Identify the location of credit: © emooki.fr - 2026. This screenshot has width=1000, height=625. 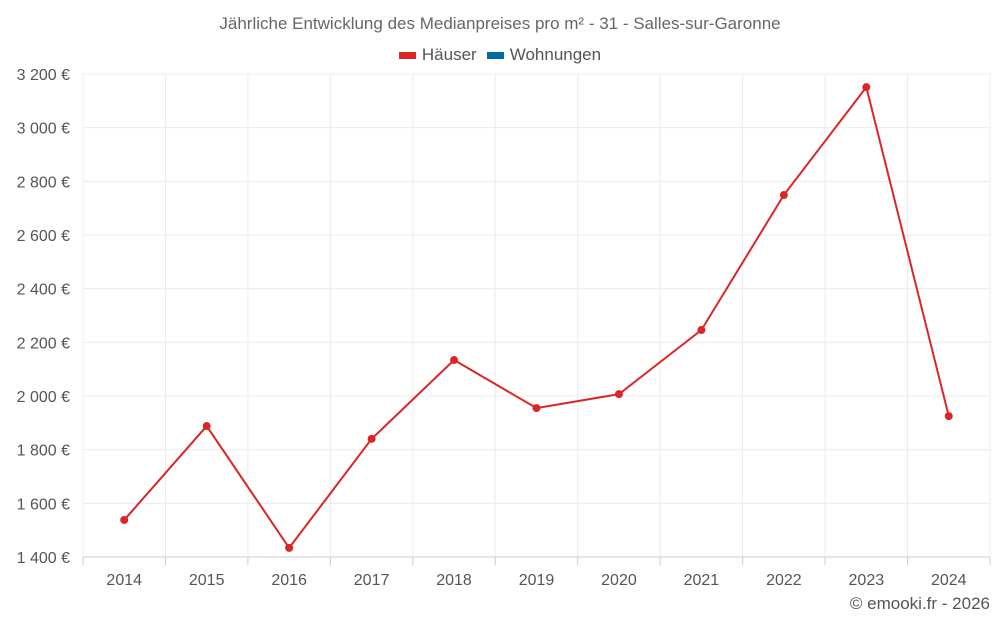
(919, 603).